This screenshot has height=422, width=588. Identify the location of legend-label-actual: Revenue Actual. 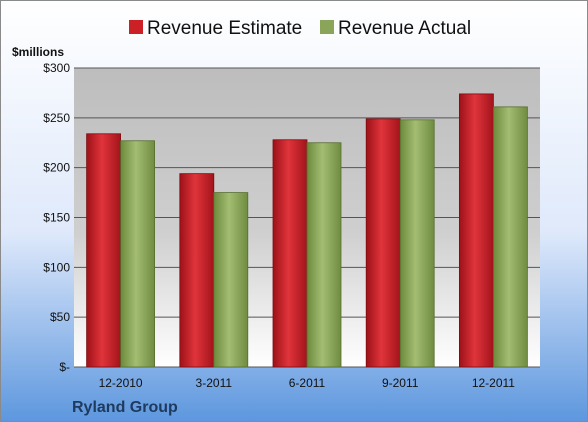
(404, 28).